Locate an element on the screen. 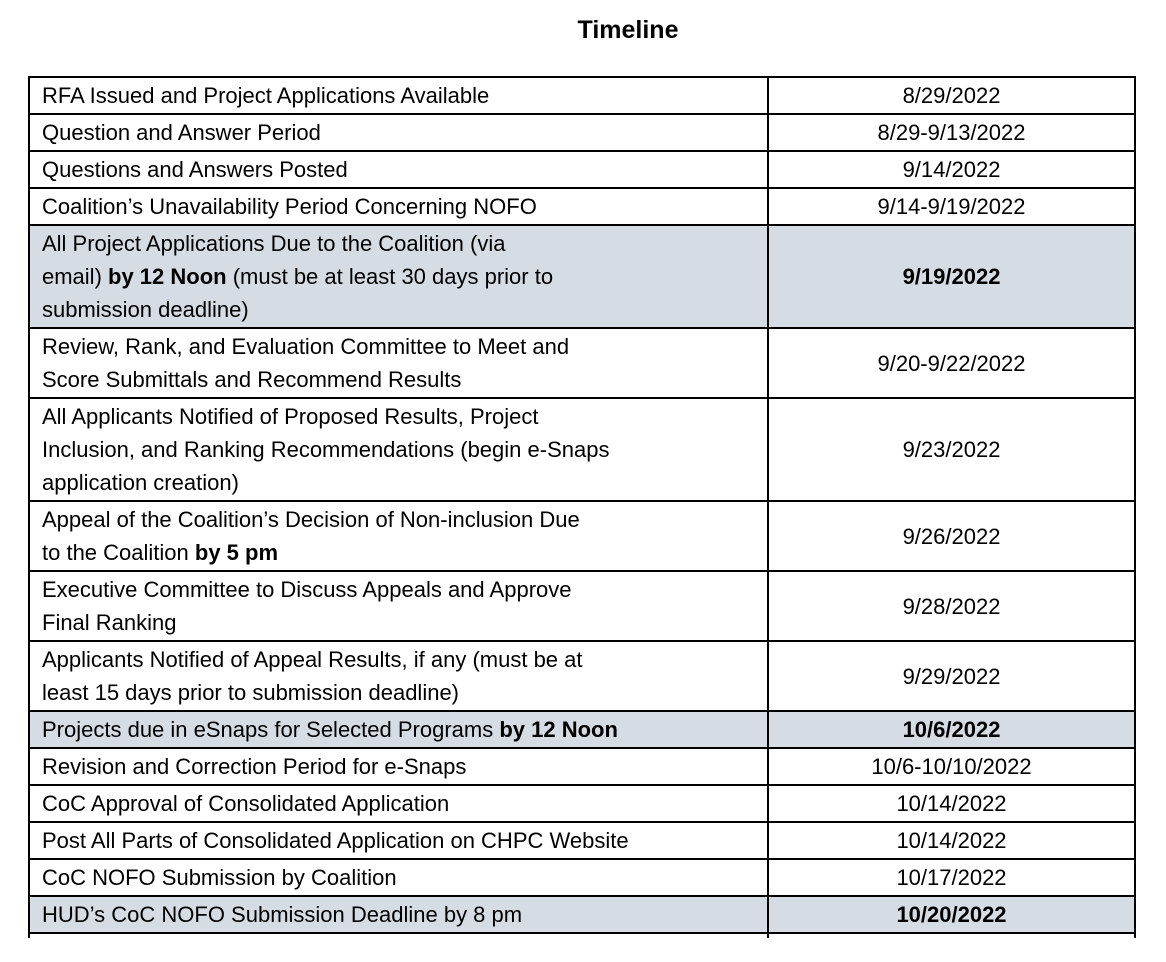  event-text-segment: CoC Approval of Consolidated Application is located at coordinates (246, 803).